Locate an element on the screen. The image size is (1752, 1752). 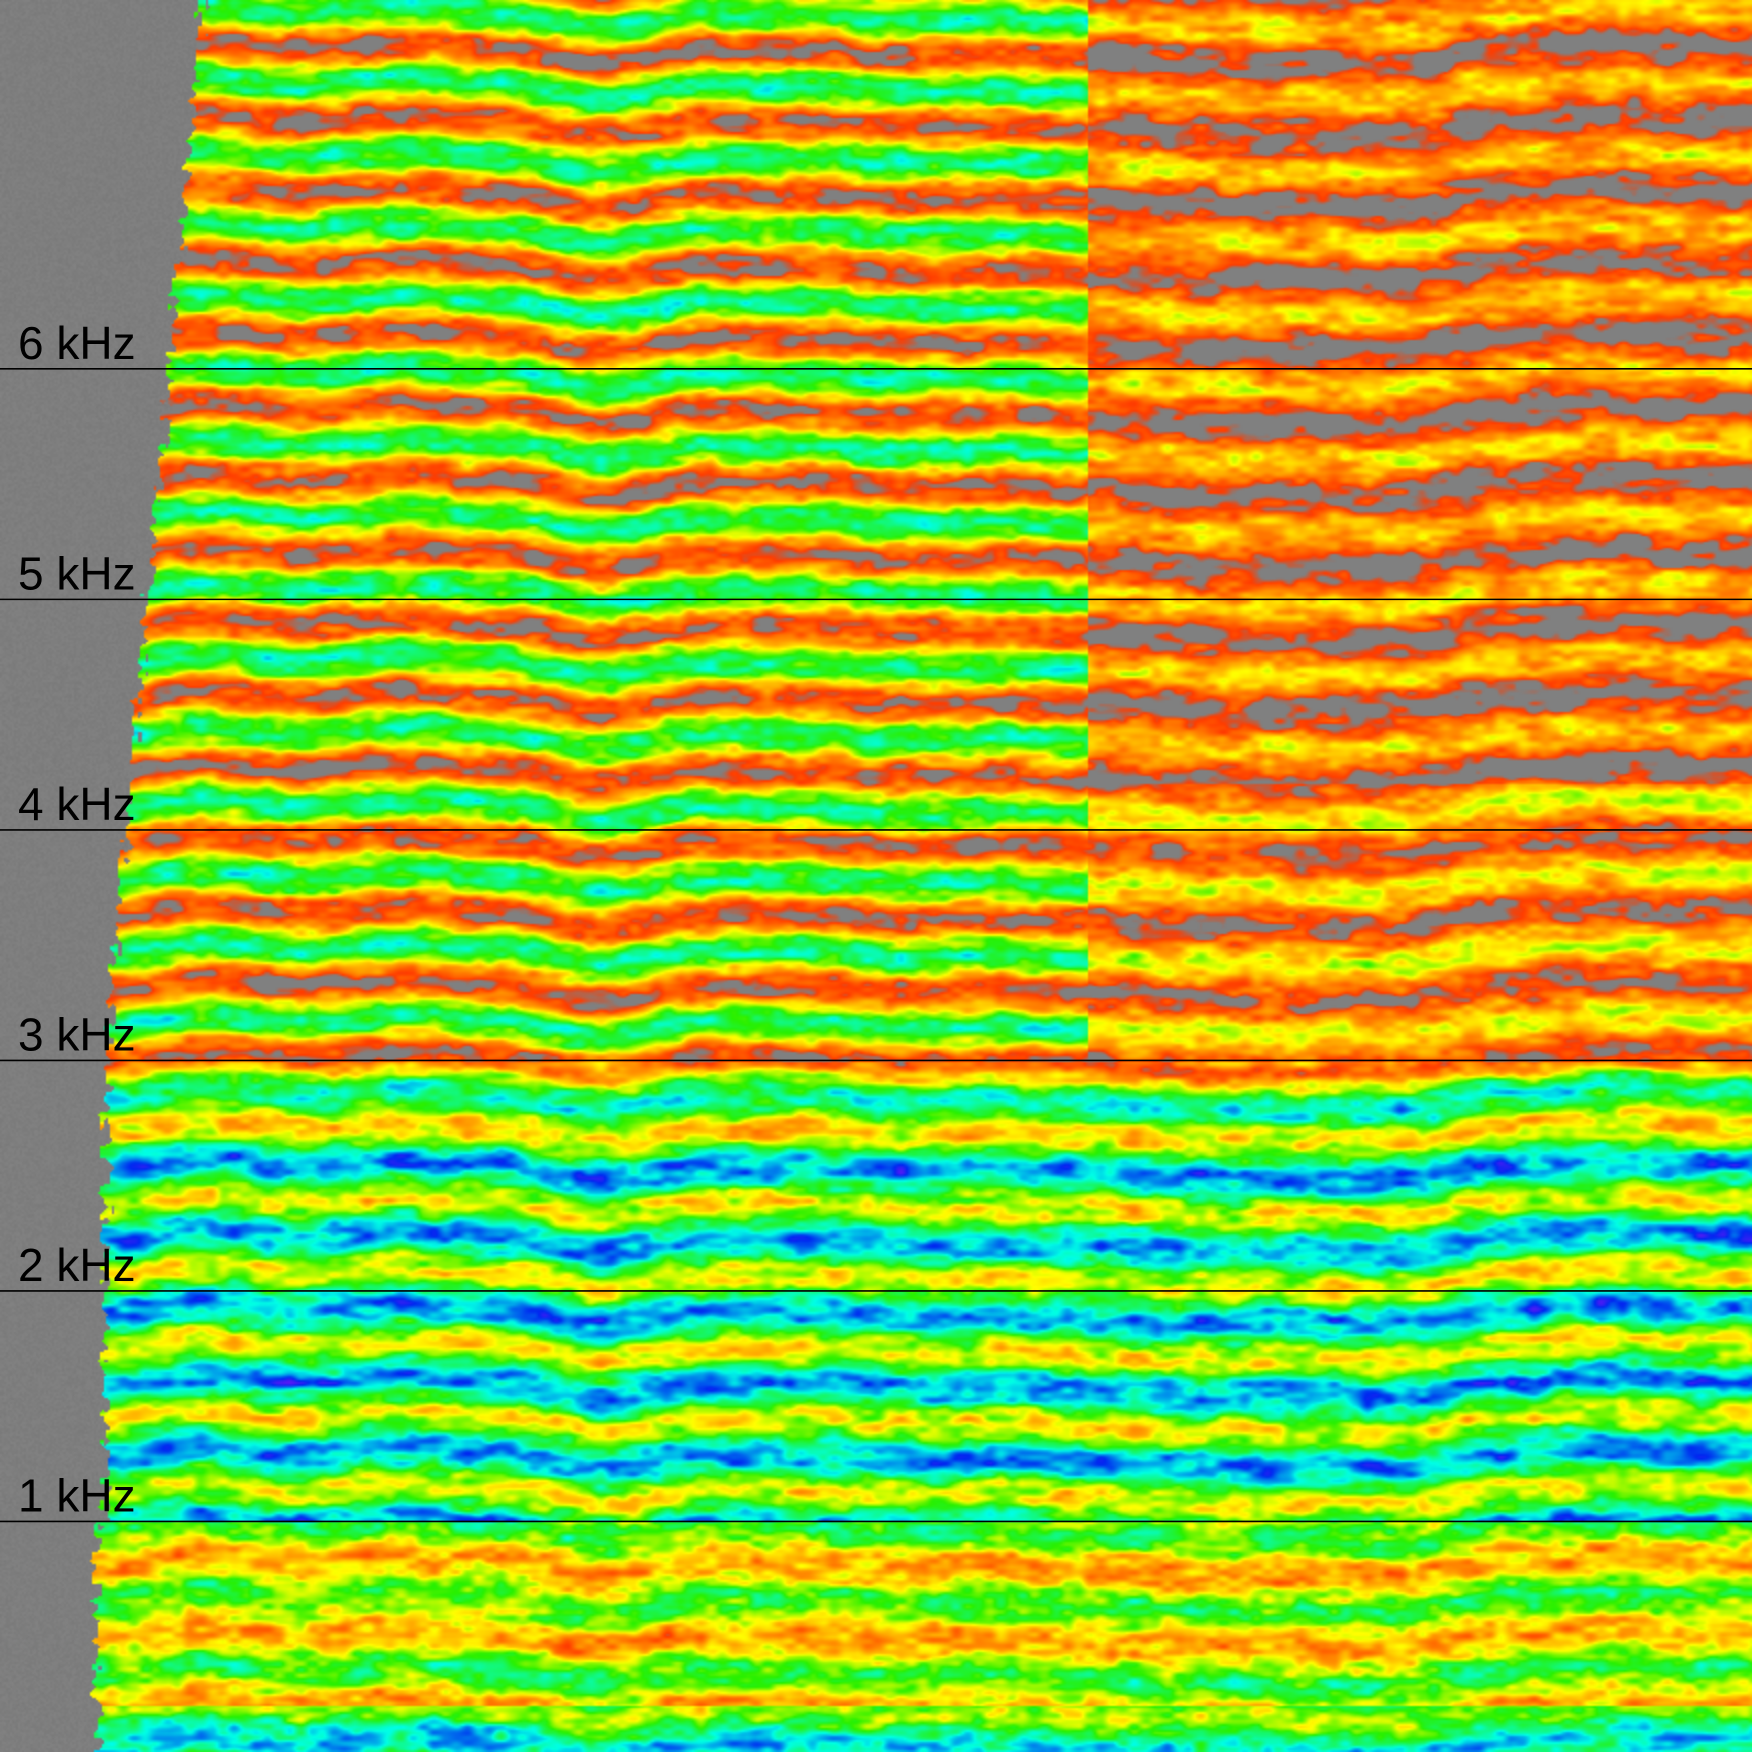
tick-label-6khz: 6 kHz is located at coordinates (77, 343).